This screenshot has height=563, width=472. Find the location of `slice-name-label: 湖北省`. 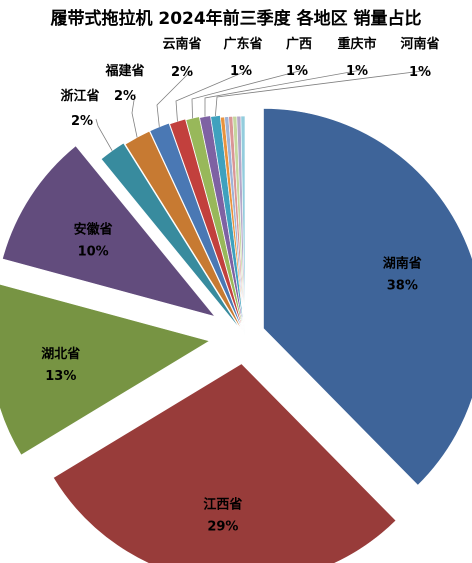

slice-name-label: 湖北省 is located at coordinates (60, 354).